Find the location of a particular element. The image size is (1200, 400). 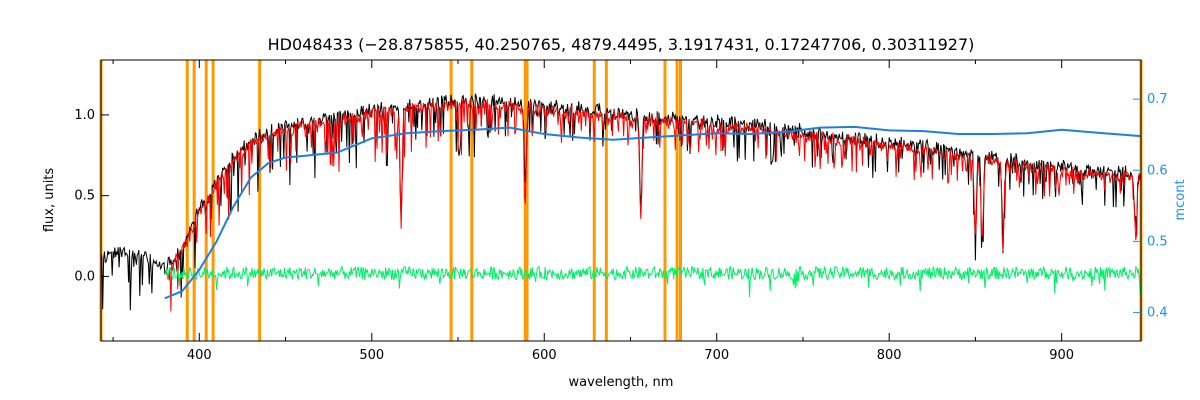

x-axis-label: wavelength, nm is located at coordinates (621, 382).